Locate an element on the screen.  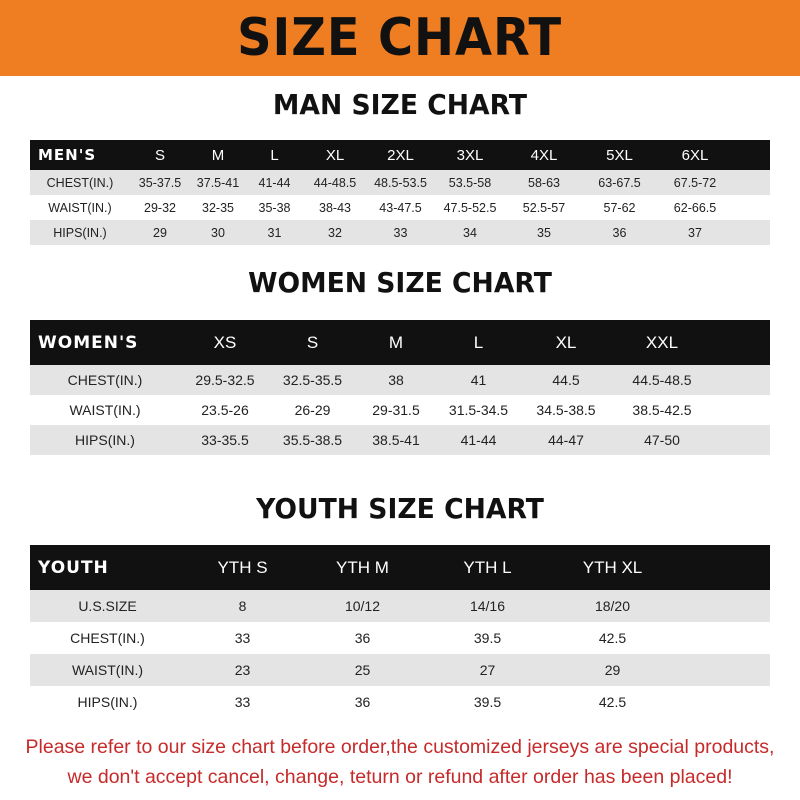
banner-title: SIZE CHART is located at coordinates (400, 38).